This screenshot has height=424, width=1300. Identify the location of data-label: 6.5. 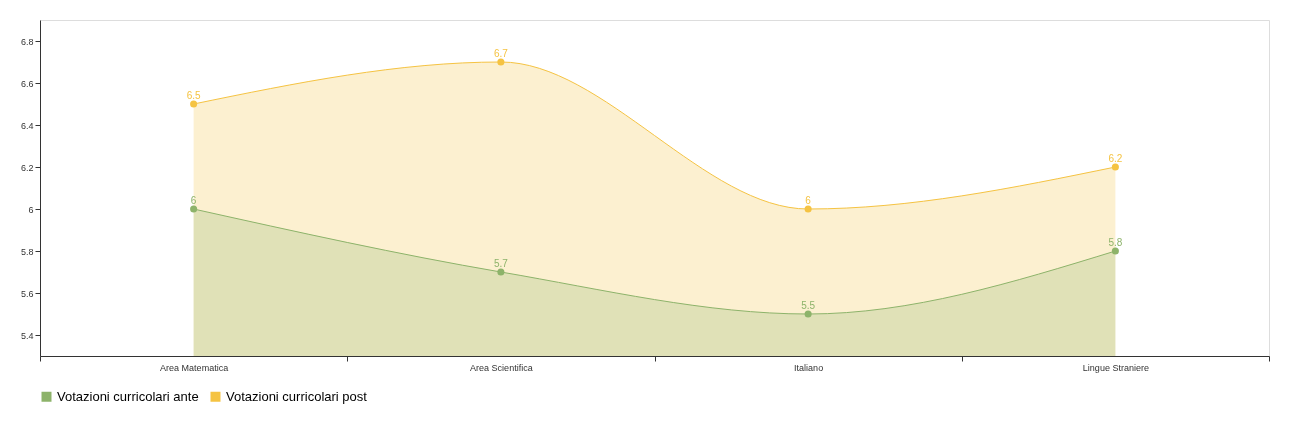
(194, 95).